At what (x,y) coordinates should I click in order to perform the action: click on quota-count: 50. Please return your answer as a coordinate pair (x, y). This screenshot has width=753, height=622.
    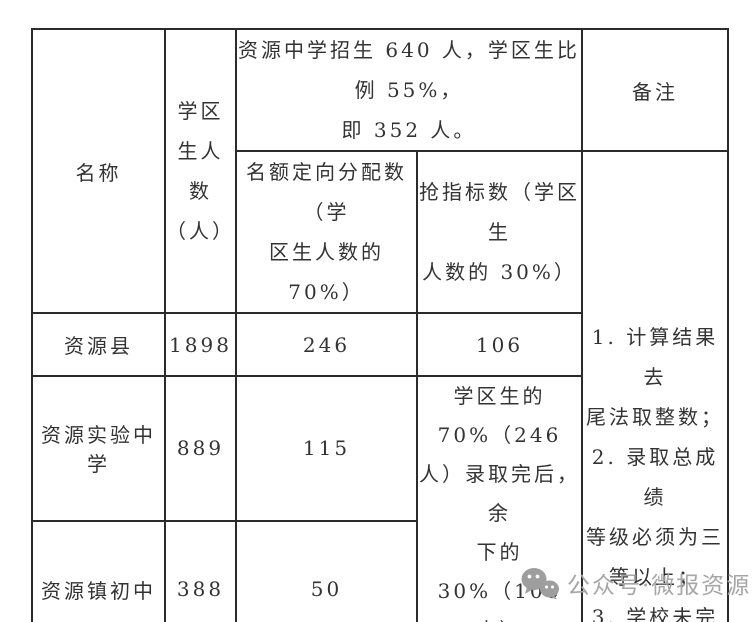
    Looking at the image, I should click on (326, 570).